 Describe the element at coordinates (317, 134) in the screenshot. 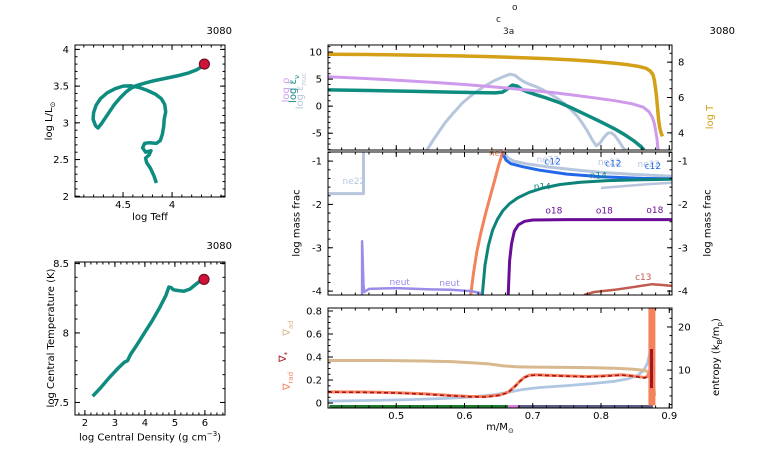

I see `svg-text: -5` at that location.